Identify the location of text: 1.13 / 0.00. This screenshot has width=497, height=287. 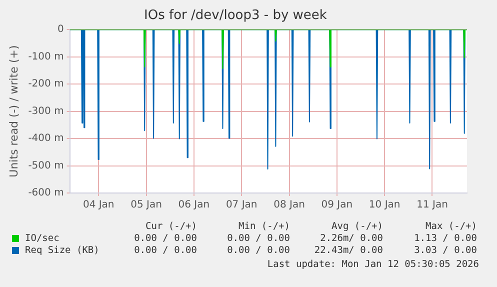
(445, 238).